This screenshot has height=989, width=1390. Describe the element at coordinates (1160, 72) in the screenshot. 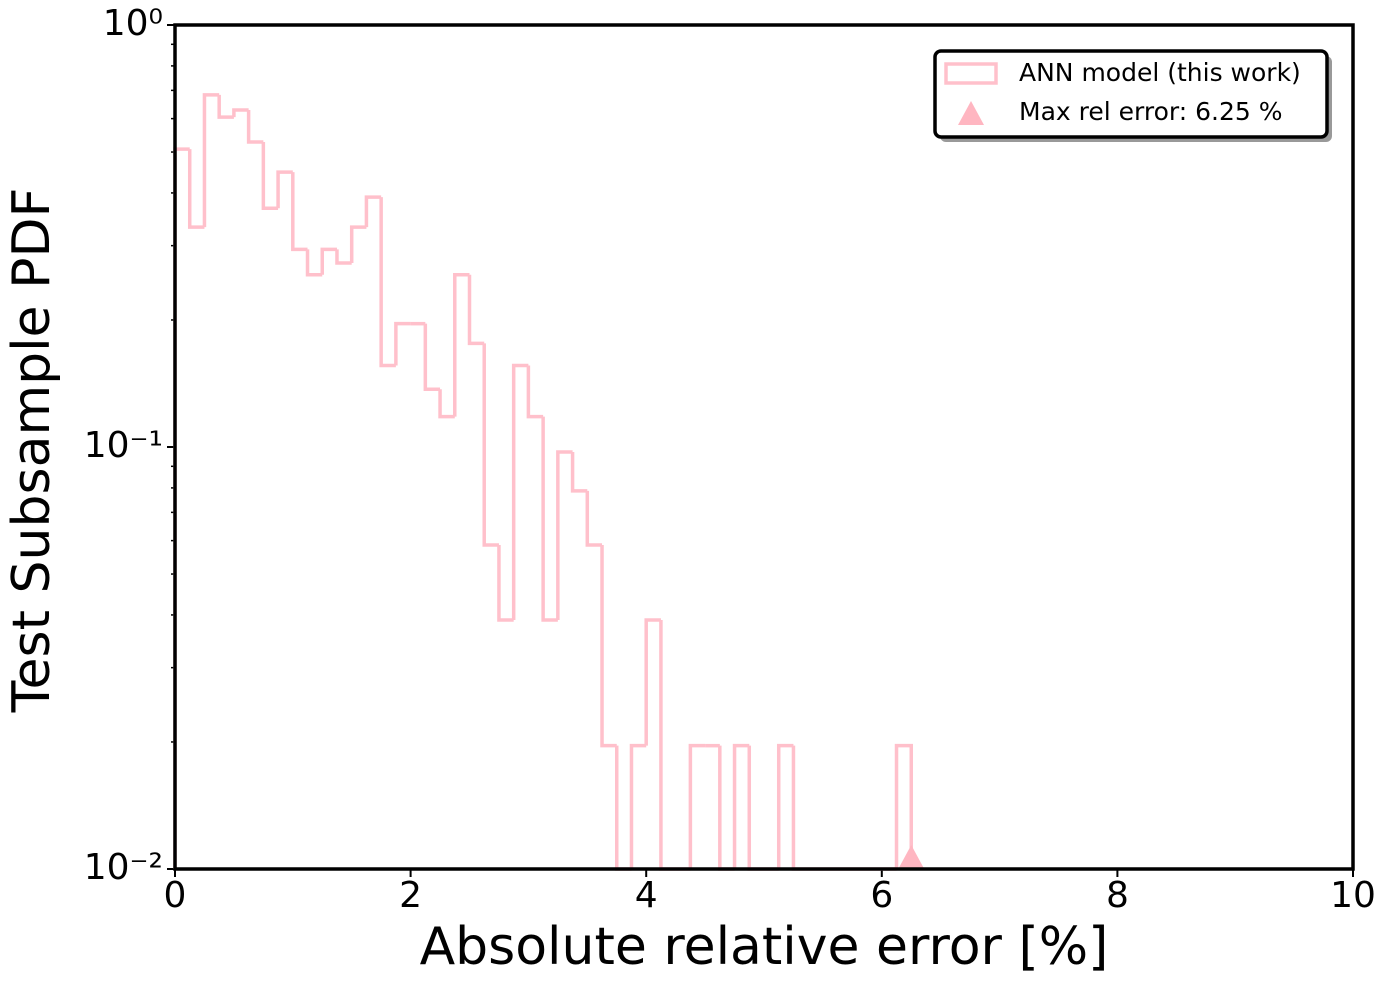

I see `legend-label: ANN model (this work)` at that location.